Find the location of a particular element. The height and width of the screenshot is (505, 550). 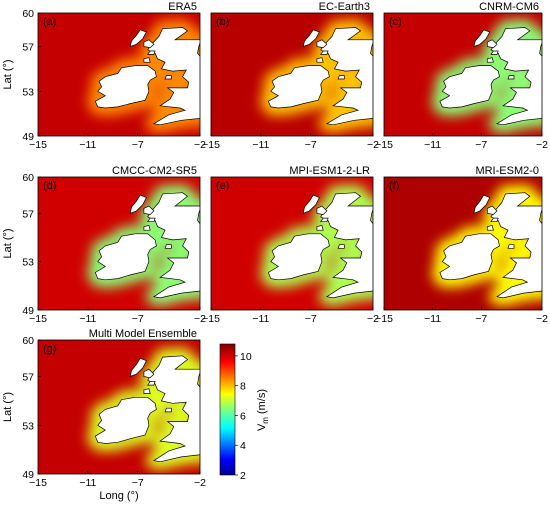

panel-e: (e) MPI-ESM1-2-LR −15 −11 −7 −2 is located at coordinates (290, 245).